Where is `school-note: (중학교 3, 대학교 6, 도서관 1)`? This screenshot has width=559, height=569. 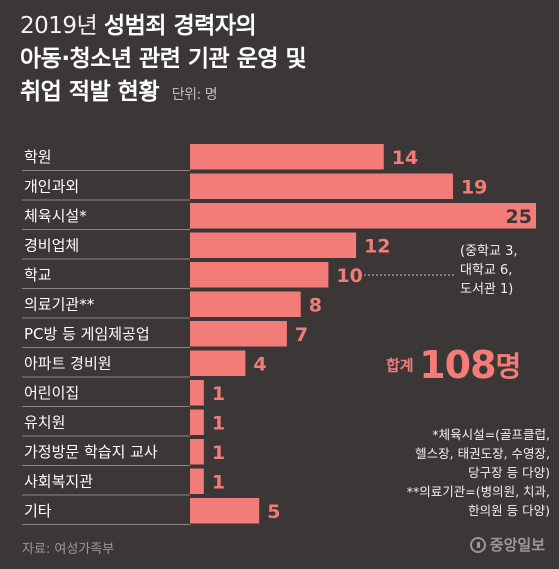 school-note: (중학교 3, 대학교 6, 도서관 1) is located at coordinates (489, 270).